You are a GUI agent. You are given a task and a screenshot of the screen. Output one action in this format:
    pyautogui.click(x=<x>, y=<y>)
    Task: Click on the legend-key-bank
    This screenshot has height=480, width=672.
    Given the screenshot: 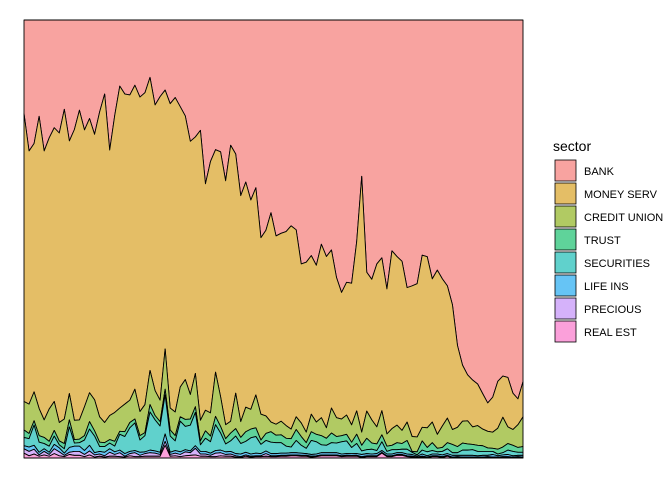 What is the action you would take?
    pyautogui.click(x=565, y=170)
    